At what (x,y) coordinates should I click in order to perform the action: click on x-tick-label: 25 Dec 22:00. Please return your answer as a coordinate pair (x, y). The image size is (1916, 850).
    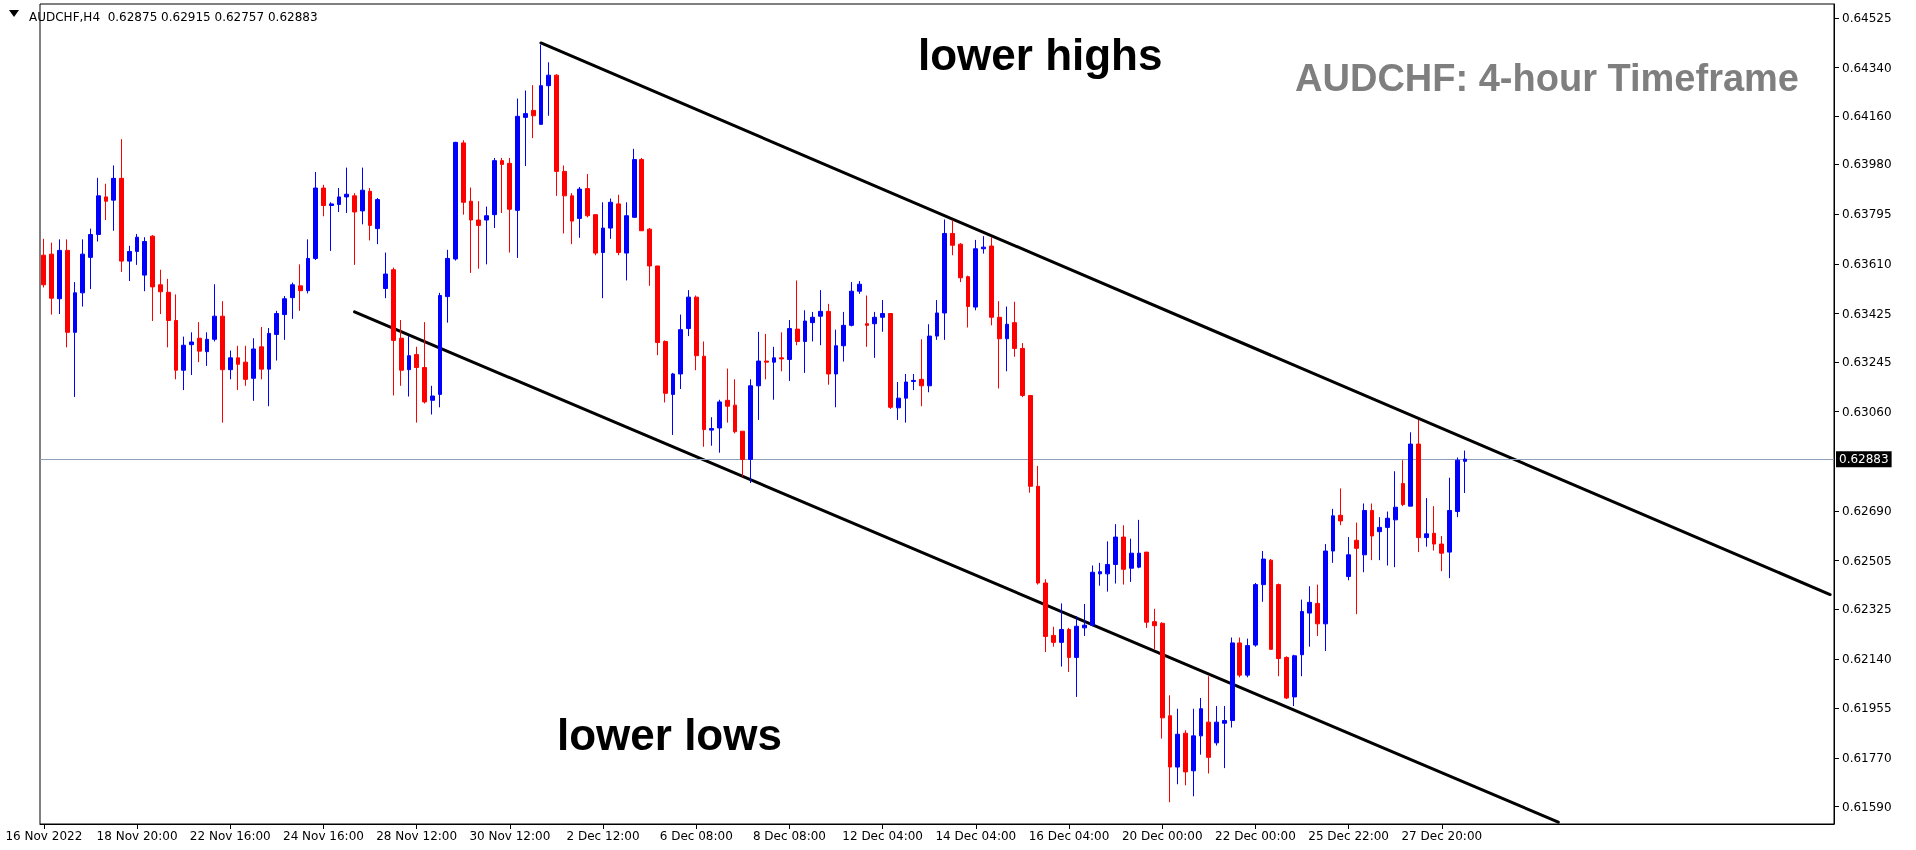
    Looking at the image, I should click on (1348, 836).